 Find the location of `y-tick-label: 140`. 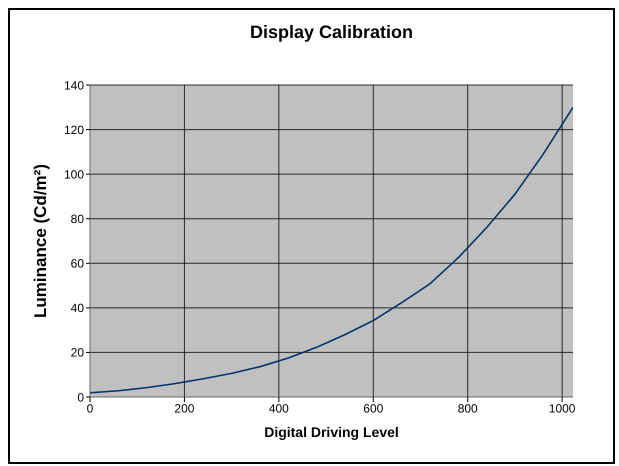

y-tick-label: 140 is located at coordinates (74, 85).